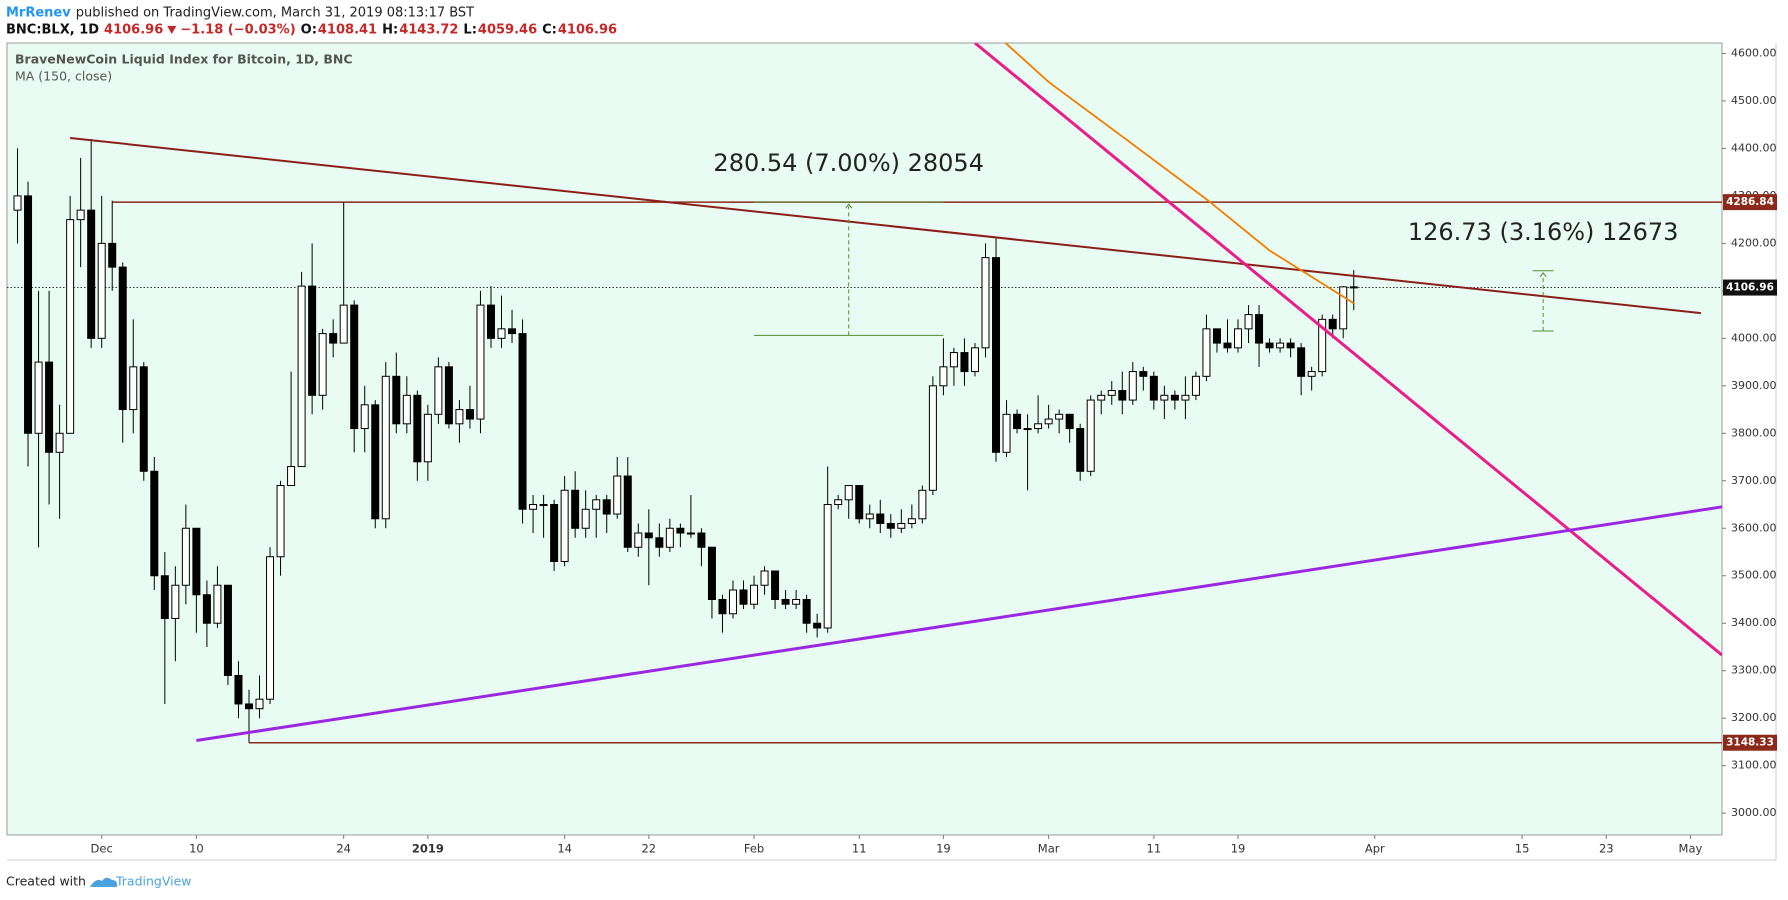 This screenshot has width=1788, height=900. I want to click on x-tick-label: 22, so click(648, 849).